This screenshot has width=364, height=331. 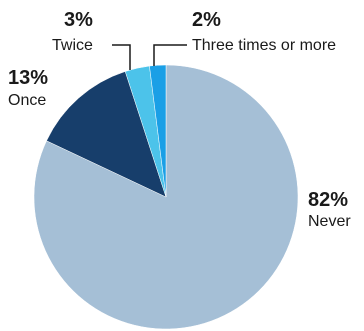 I want to click on slice-percent-twice: 3%, so click(x=78, y=20).